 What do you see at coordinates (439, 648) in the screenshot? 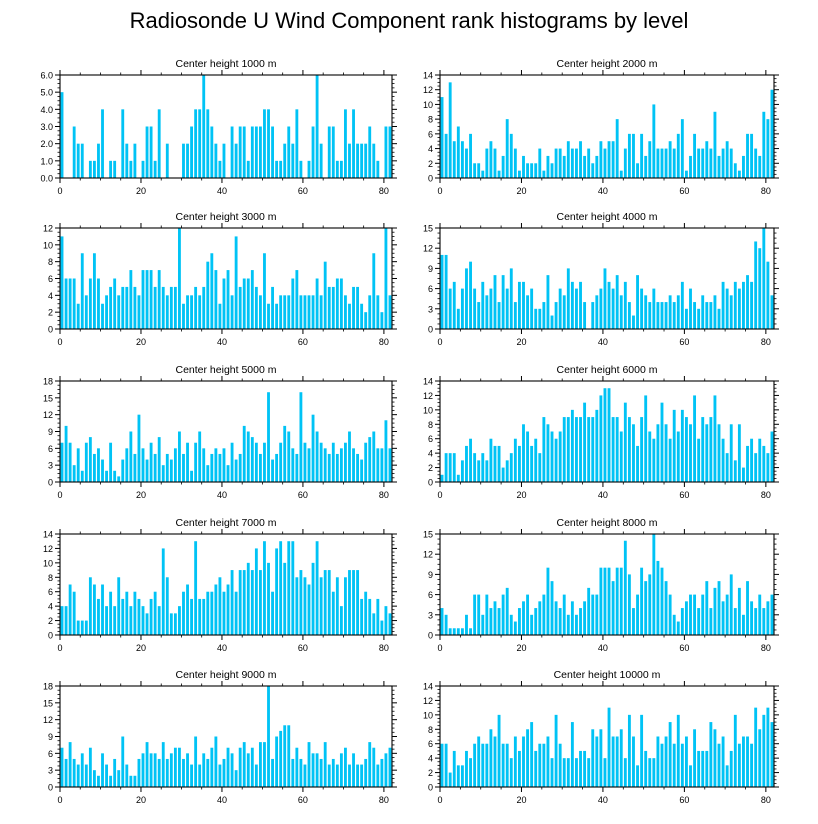
I see `x-tick-label: 0` at bounding box center [439, 648].